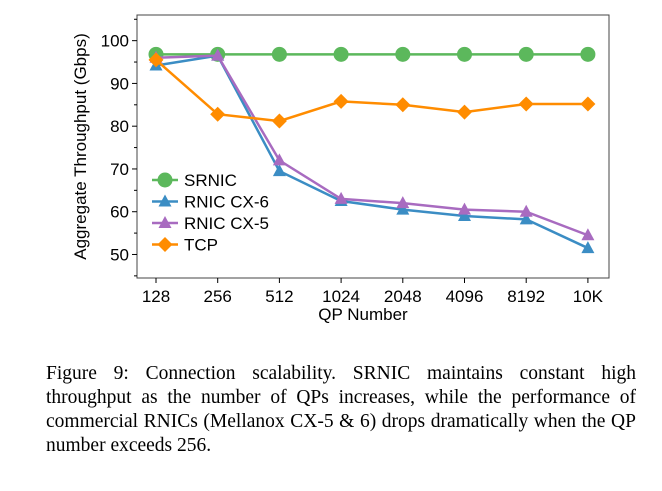 This screenshot has height=491, width=662. What do you see at coordinates (218, 296) in the screenshot?
I see `x-tick-label: 256` at bounding box center [218, 296].